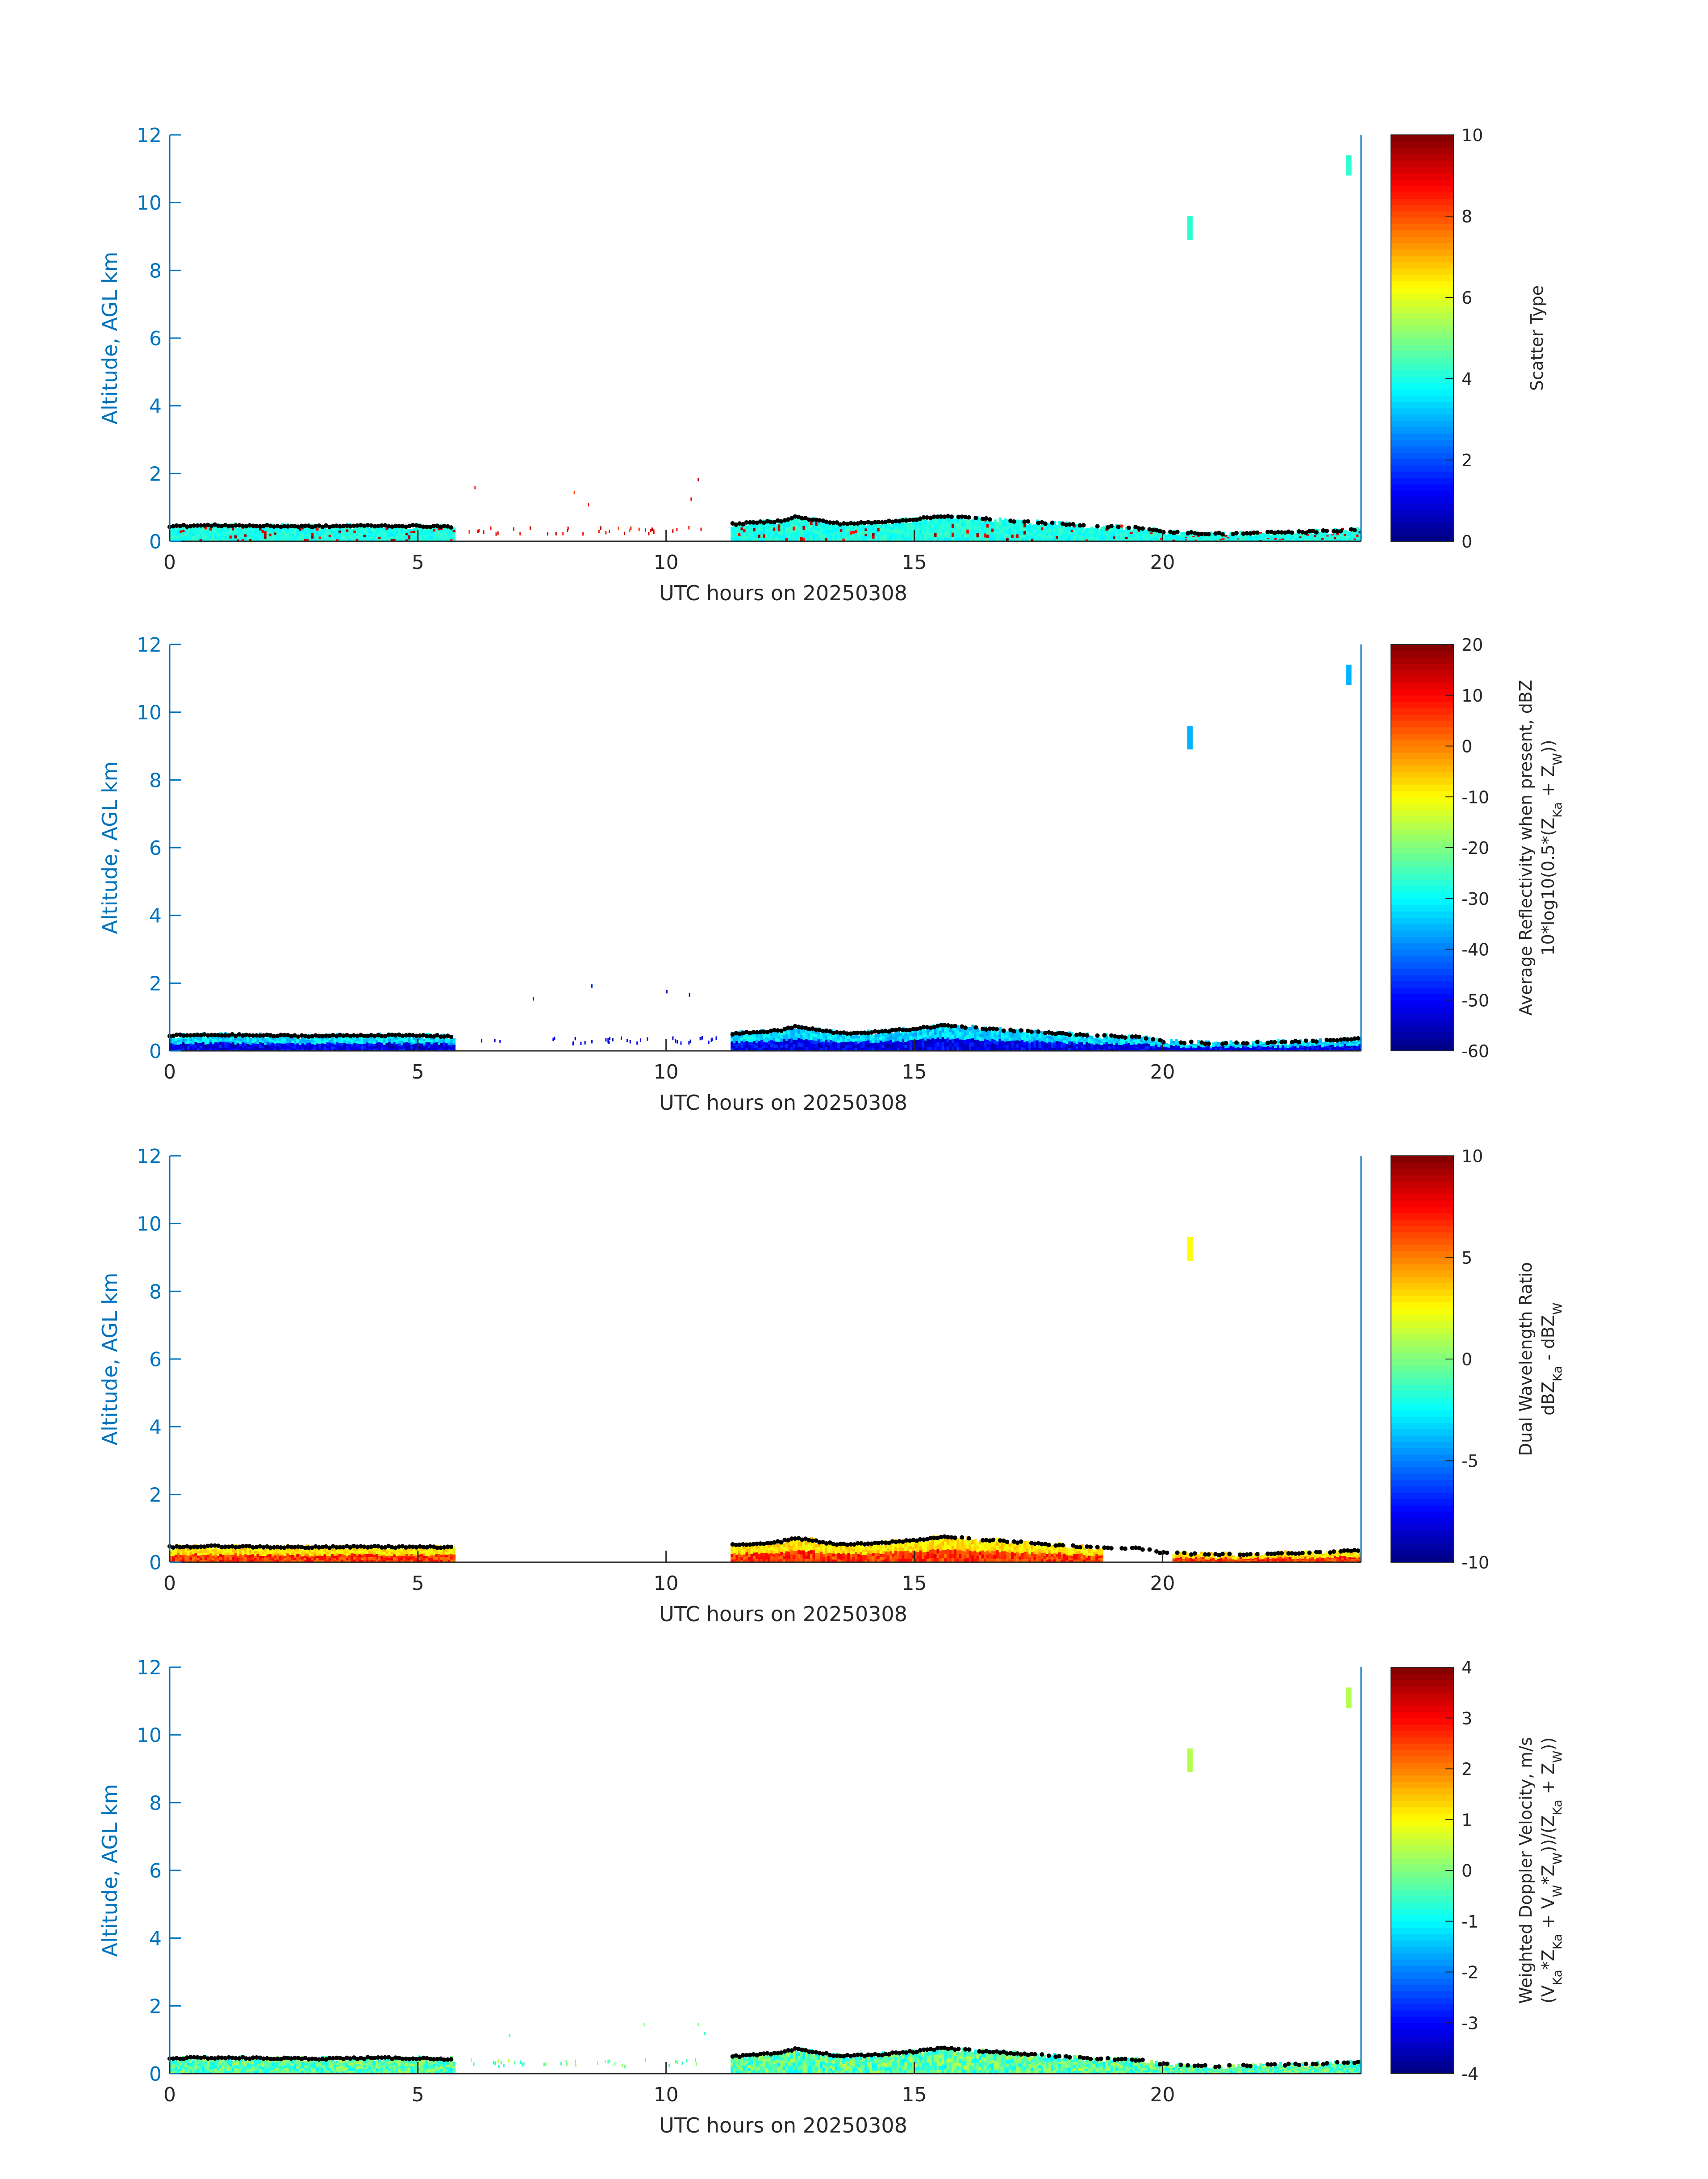 Image resolution: width=1708 pixels, height=2179 pixels. Describe the element at coordinates (155, 271) in the screenshot. I see `y-tick-label: 8` at that location.